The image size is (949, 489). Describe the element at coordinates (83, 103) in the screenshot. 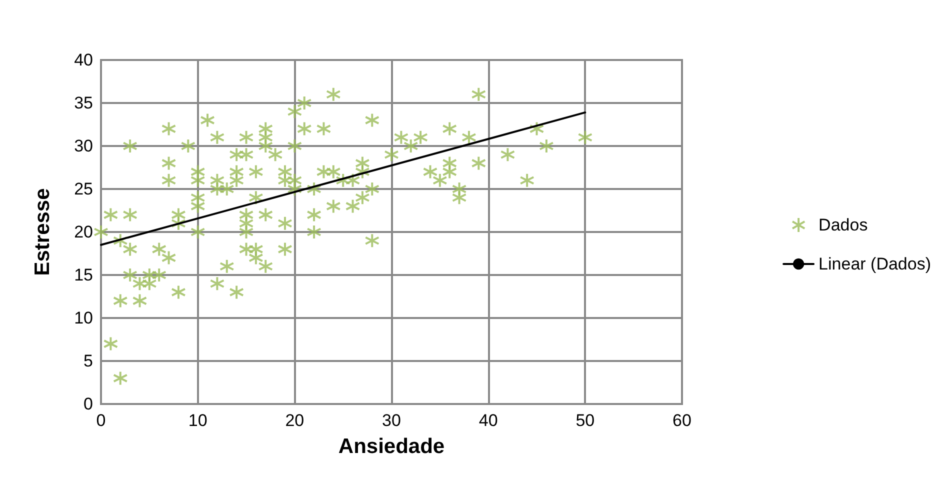

I see `y-tick-label: 35` at that location.